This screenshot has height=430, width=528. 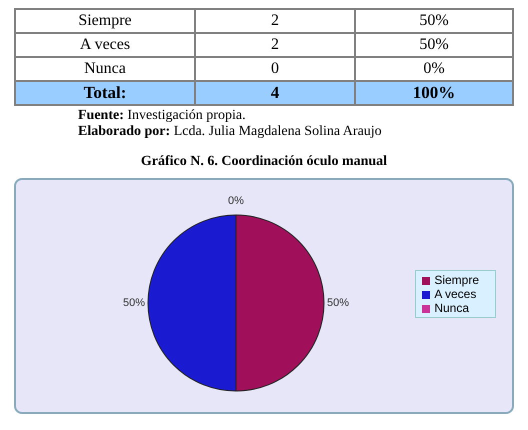 I want to click on legend-label: Nunca, so click(x=451, y=308).